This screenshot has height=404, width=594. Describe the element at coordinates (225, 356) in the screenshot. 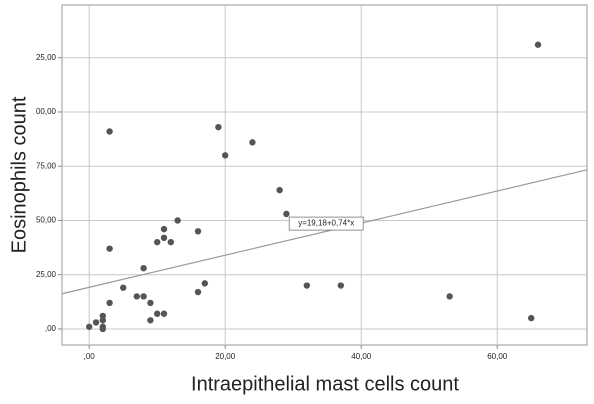

I see `x-tick-label: 20,00` at that location.